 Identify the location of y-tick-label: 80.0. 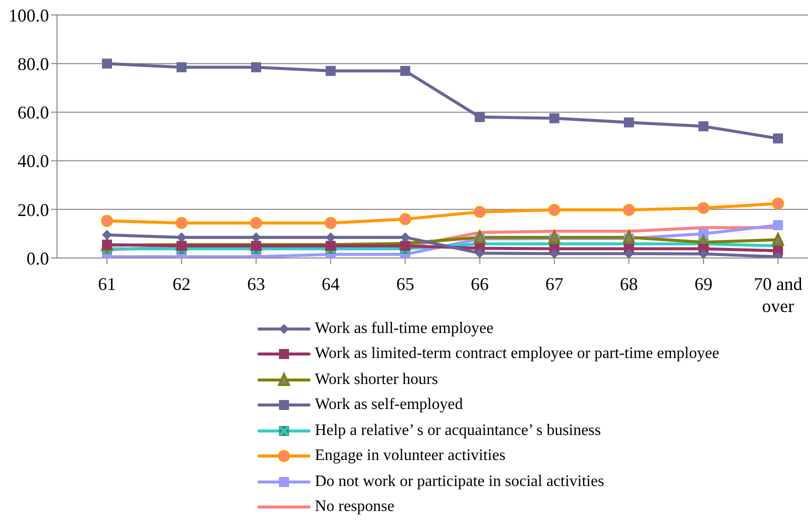
(33, 64).